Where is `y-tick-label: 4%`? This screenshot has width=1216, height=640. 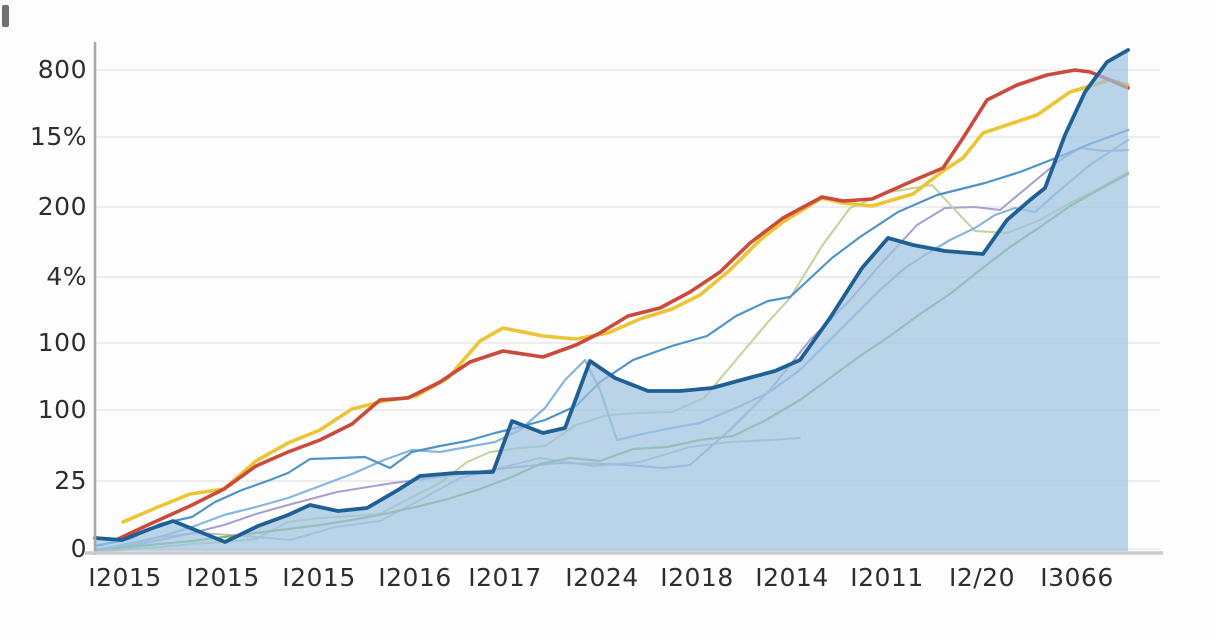 y-tick-label: 4% is located at coordinates (66, 276).